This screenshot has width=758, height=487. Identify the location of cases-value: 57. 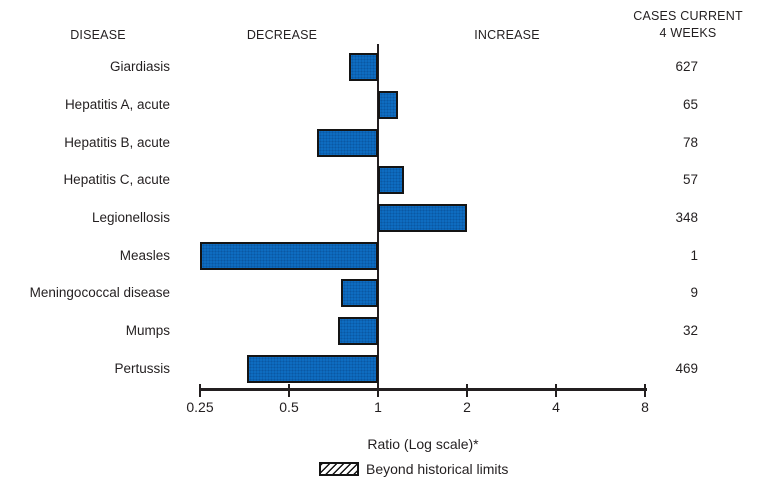
(690, 180).